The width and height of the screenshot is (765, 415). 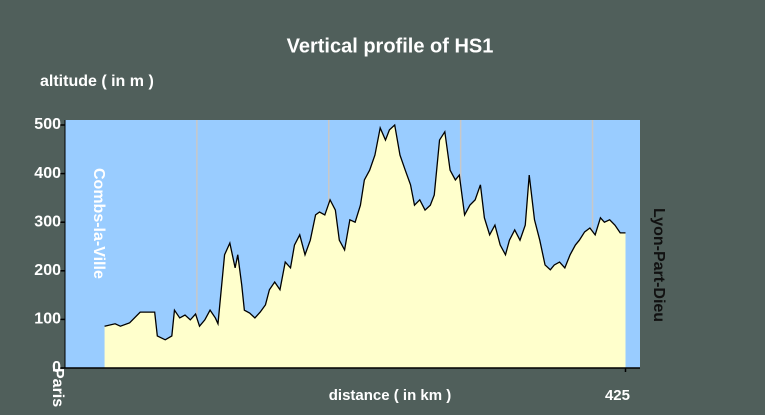 What do you see at coordinates (658, 265) in the screenshot?
I see `annotation: Lyon-Part-Dieu` at bounding box center [658, 265].